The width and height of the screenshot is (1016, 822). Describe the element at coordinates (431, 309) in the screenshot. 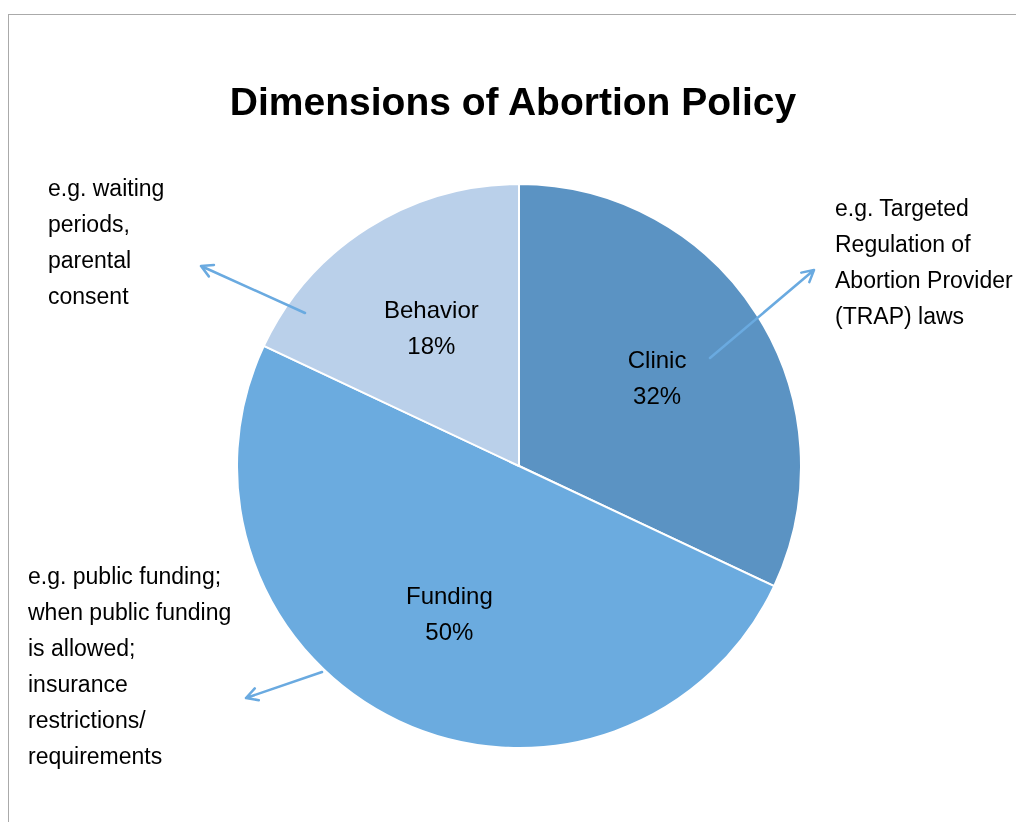

I see `slice-label: Behavior` at that location.